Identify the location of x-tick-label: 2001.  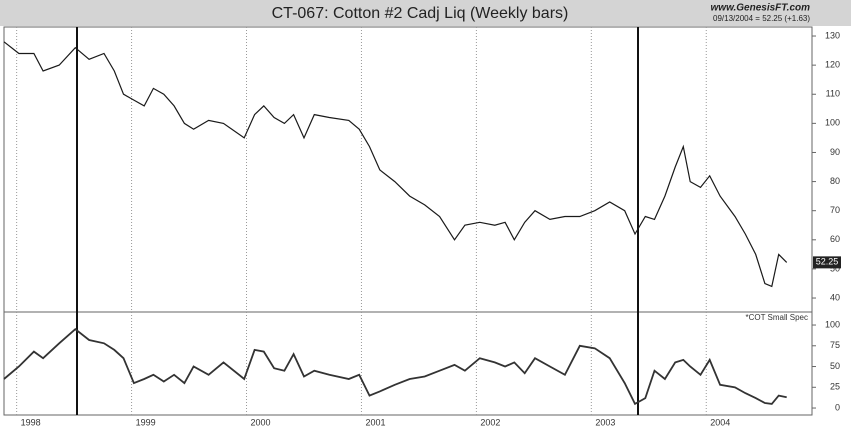
(375, 422).